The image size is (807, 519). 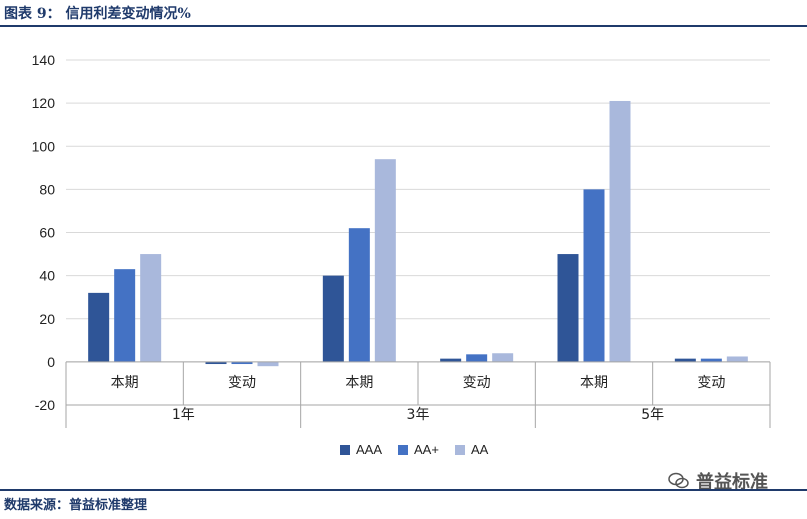 What do you see at coordinates (44, 103) in the screenshot?
I see `y-tick-label: 120` at bounding box center [44, 103].